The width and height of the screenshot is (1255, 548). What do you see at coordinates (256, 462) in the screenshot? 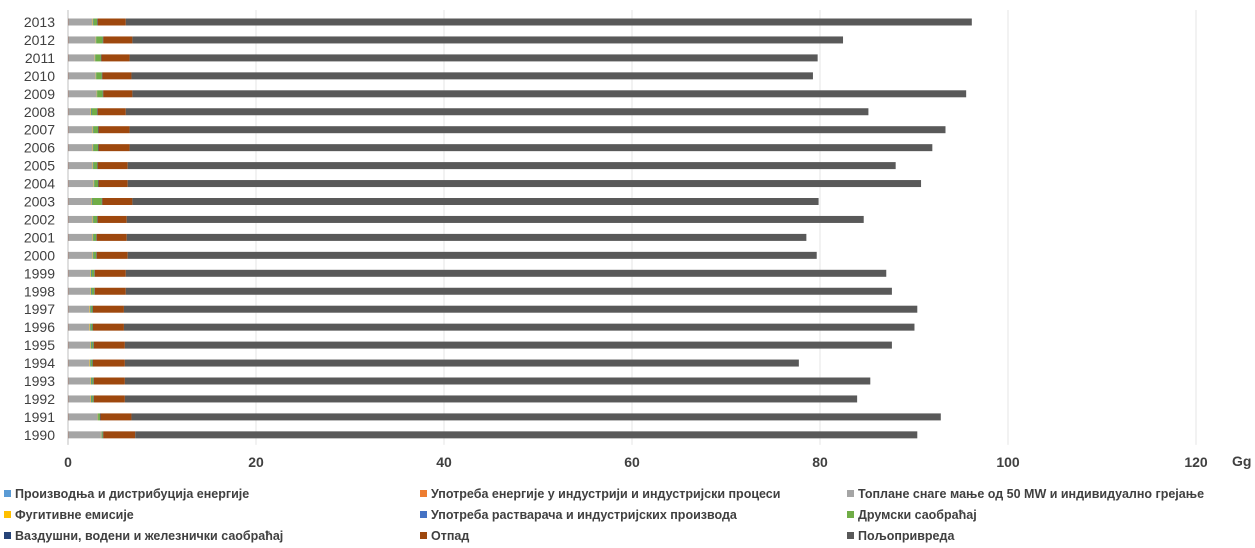
I see `x-tick-label: 20` at bounding box center [256, 462].